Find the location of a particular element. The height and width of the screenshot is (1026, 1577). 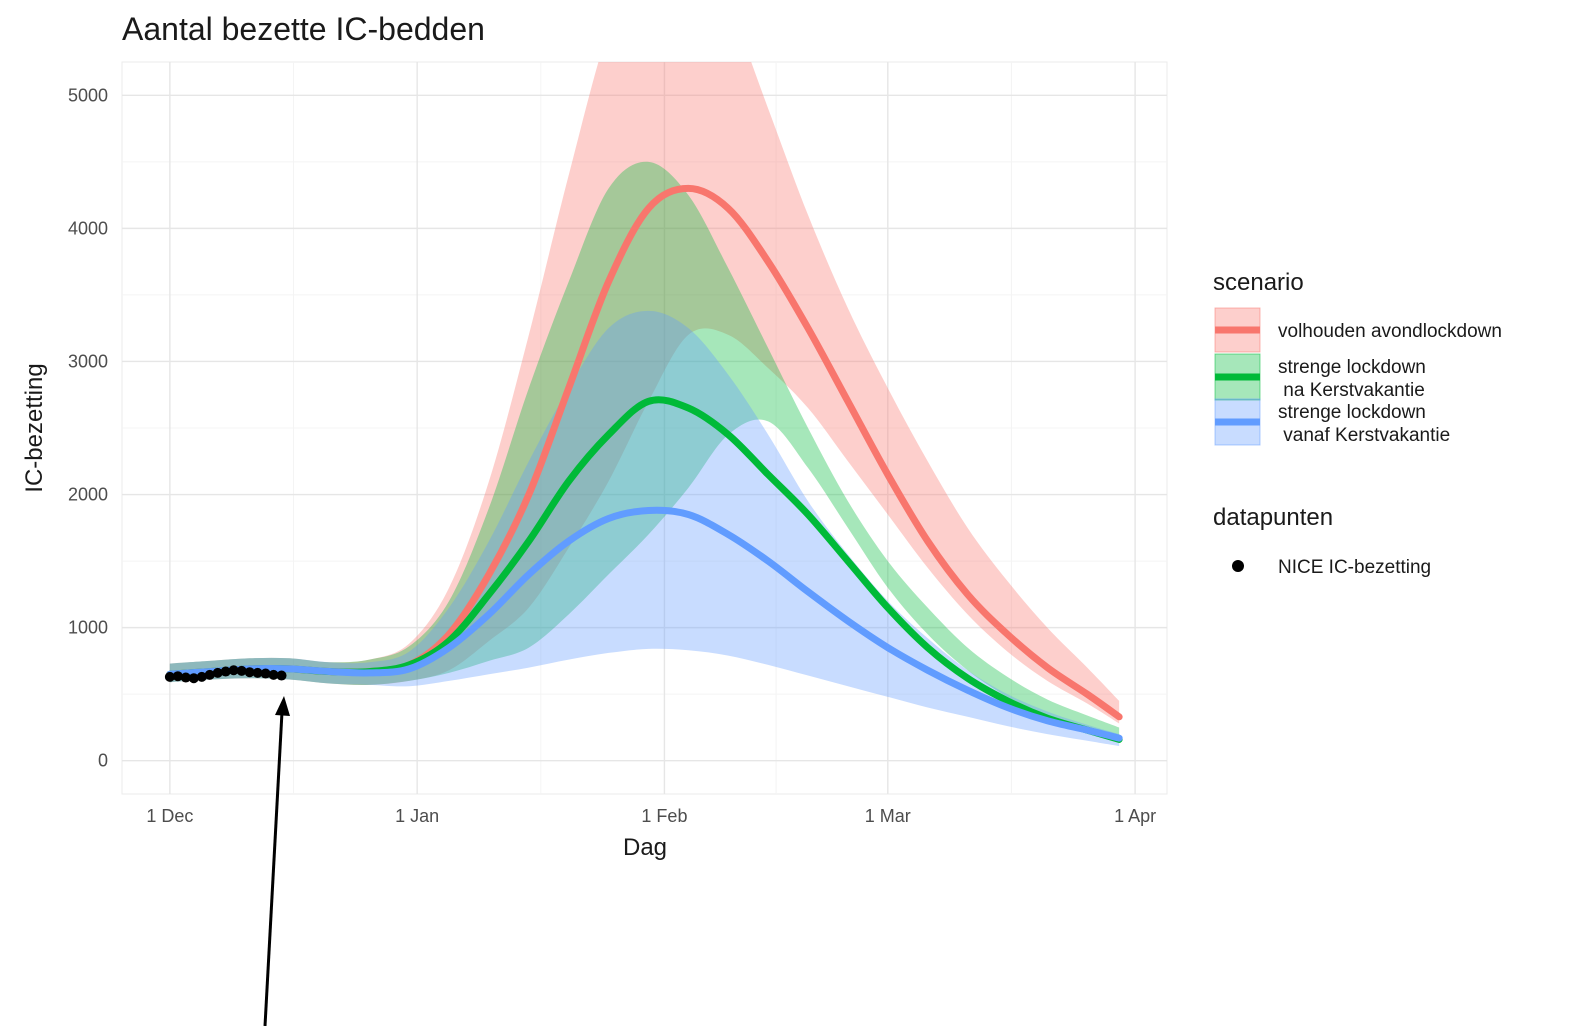

legend-label-2: strenge lockdown vanaf Kerstvakantie is located at coordinates (1364, 424).